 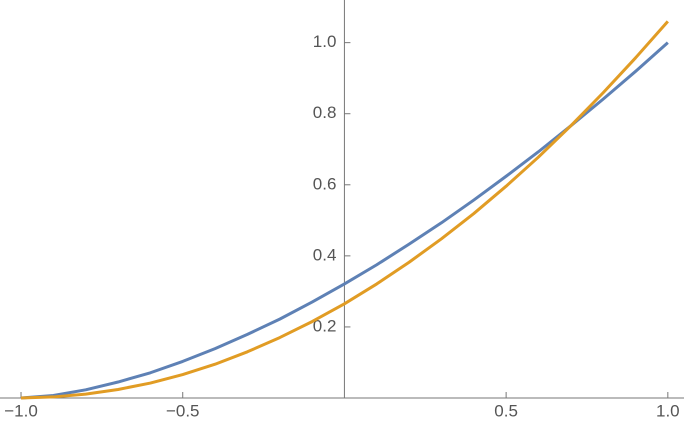 I want to click on y-tick-label: 0.6, so click(x=325, y=183).